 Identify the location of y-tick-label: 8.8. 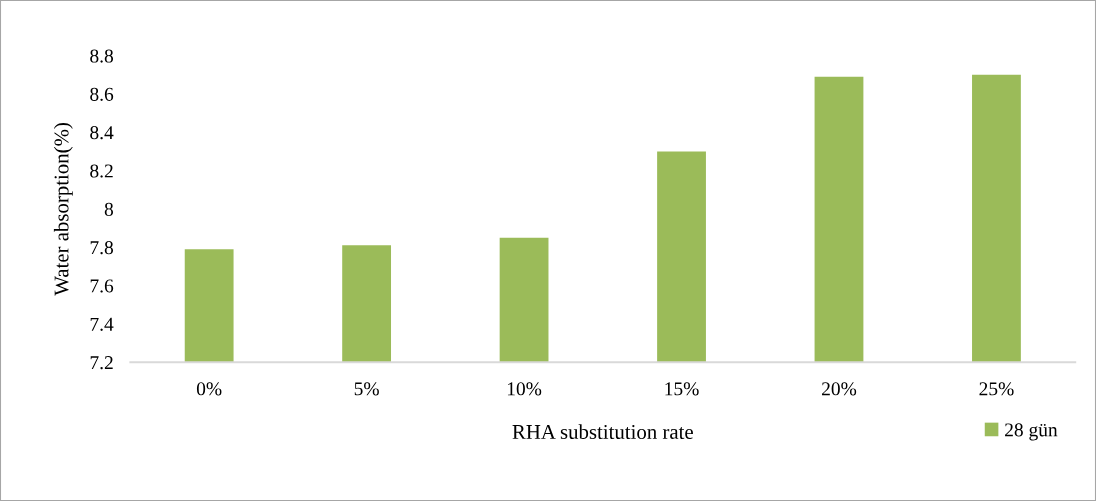
(102, 56).